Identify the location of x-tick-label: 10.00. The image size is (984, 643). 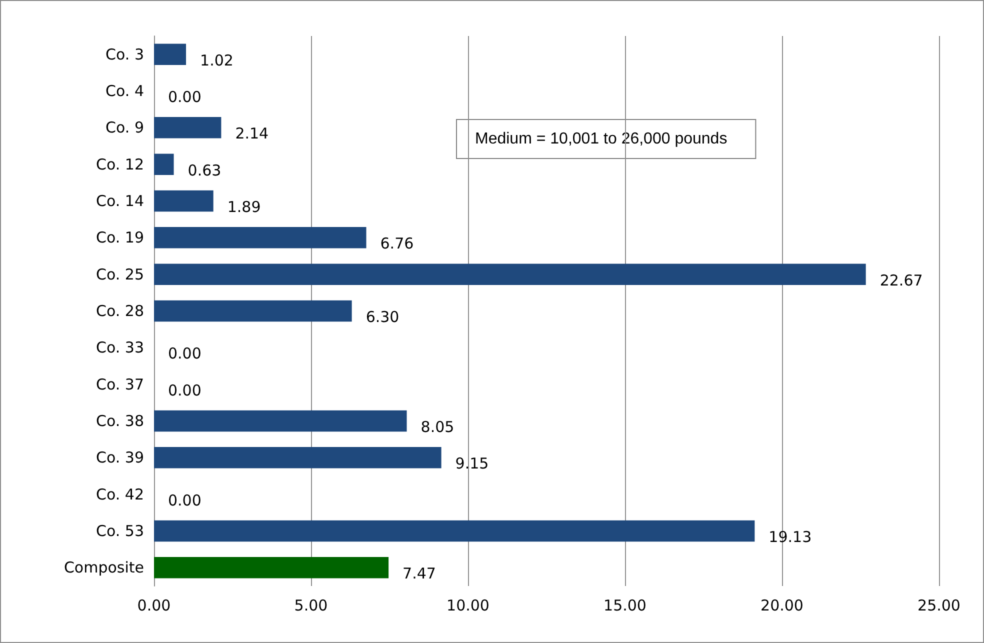
(468, 605).